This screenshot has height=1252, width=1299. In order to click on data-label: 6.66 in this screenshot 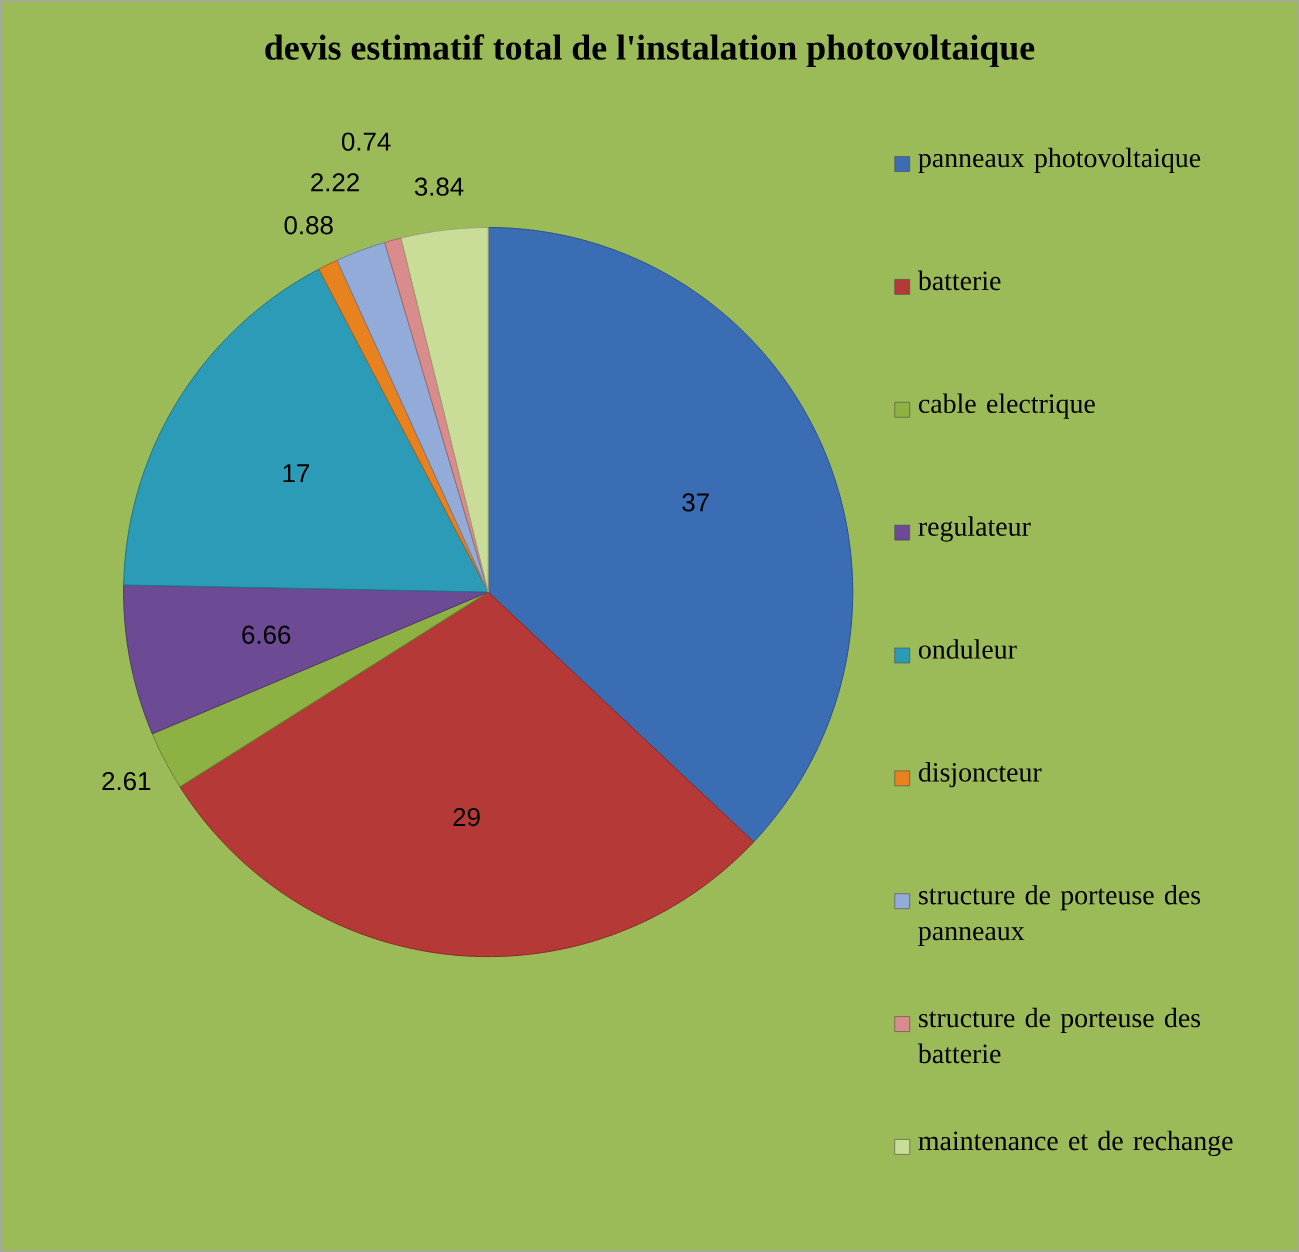, I will do `click(266, 634)`.